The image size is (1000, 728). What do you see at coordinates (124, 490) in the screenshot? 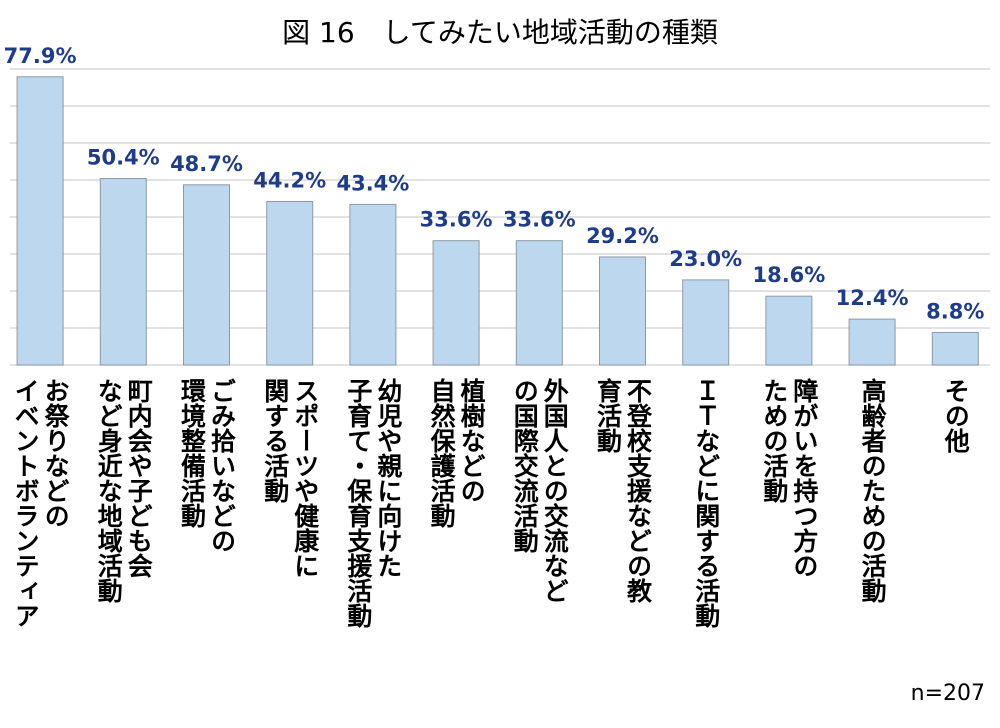
I see `category-label: 町内会や子ども会 など身近な地域活動` at bounding box center [124, 490].